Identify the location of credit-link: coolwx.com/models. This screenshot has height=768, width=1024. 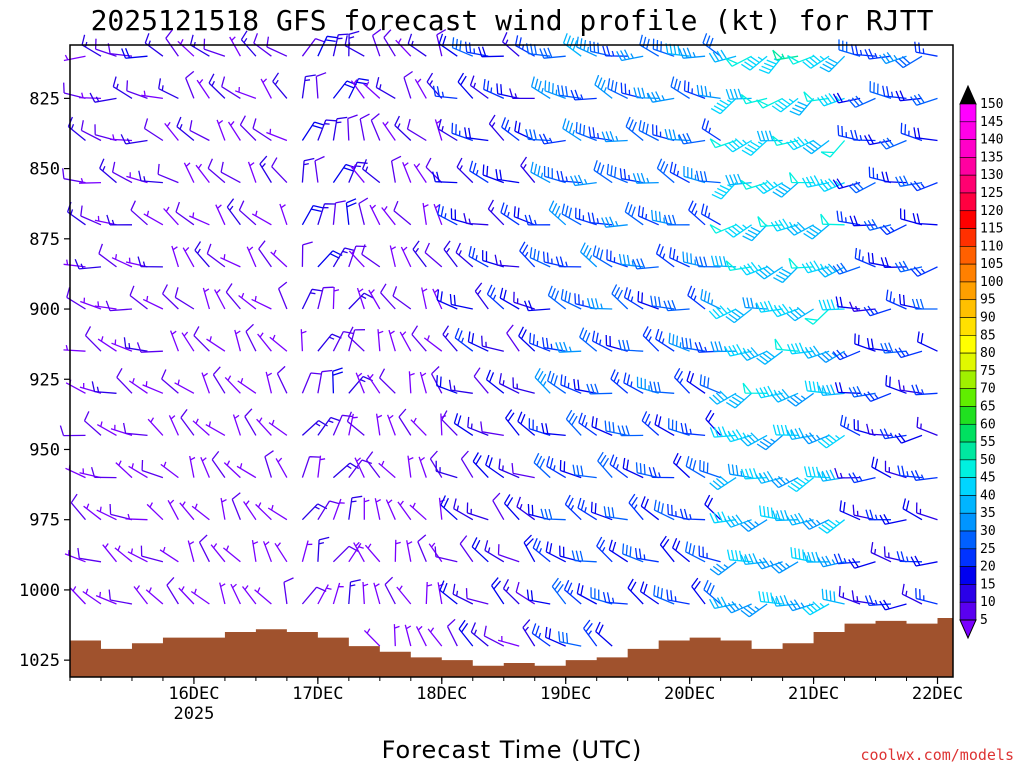
(937, 755).